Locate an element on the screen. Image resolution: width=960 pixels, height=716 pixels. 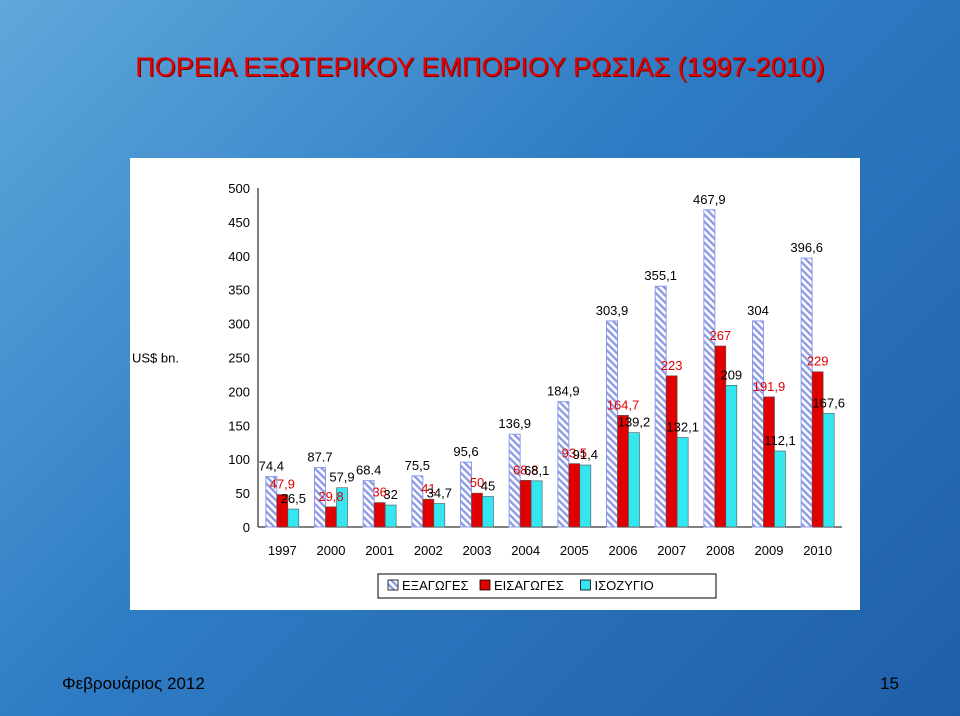
bar-exports-2010 is located at coordinates (806, 392).